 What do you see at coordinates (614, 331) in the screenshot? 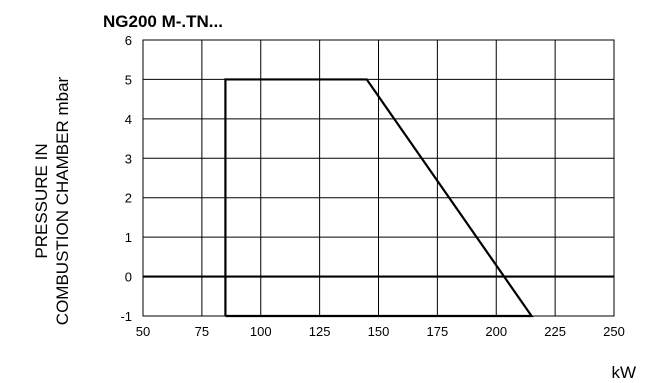
I see `x-tick-label-8: 250` at bounding box center [614, 331].